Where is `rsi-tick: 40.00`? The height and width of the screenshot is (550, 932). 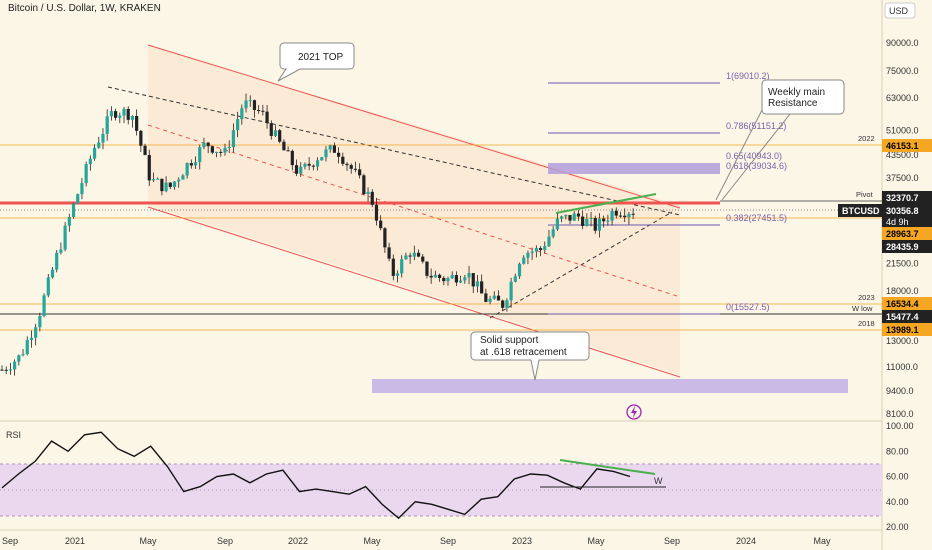
rsi-tick: 40.00 is located at coordinates (897, 502).